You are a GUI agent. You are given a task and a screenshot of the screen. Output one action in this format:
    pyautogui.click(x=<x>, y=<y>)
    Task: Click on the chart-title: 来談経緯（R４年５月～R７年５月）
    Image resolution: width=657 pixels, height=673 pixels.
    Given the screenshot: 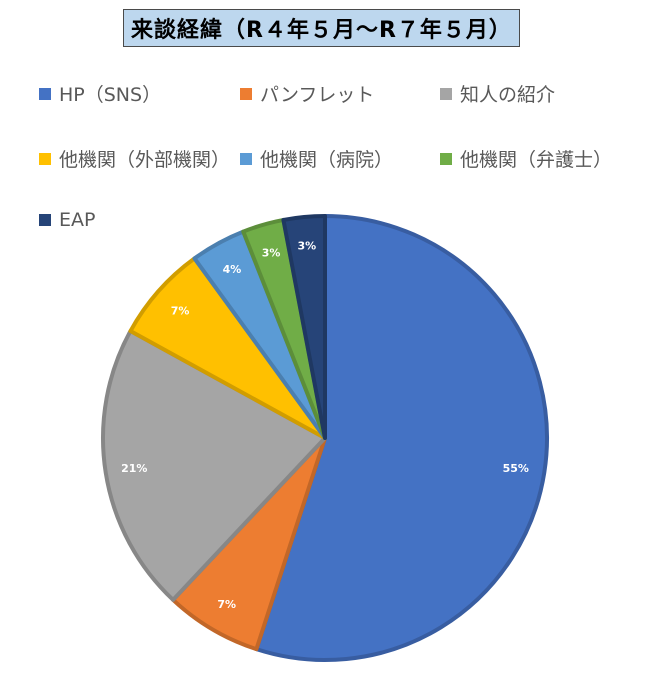 What is the action you would take?
    pyautogui.click(x=321, y=30)
    